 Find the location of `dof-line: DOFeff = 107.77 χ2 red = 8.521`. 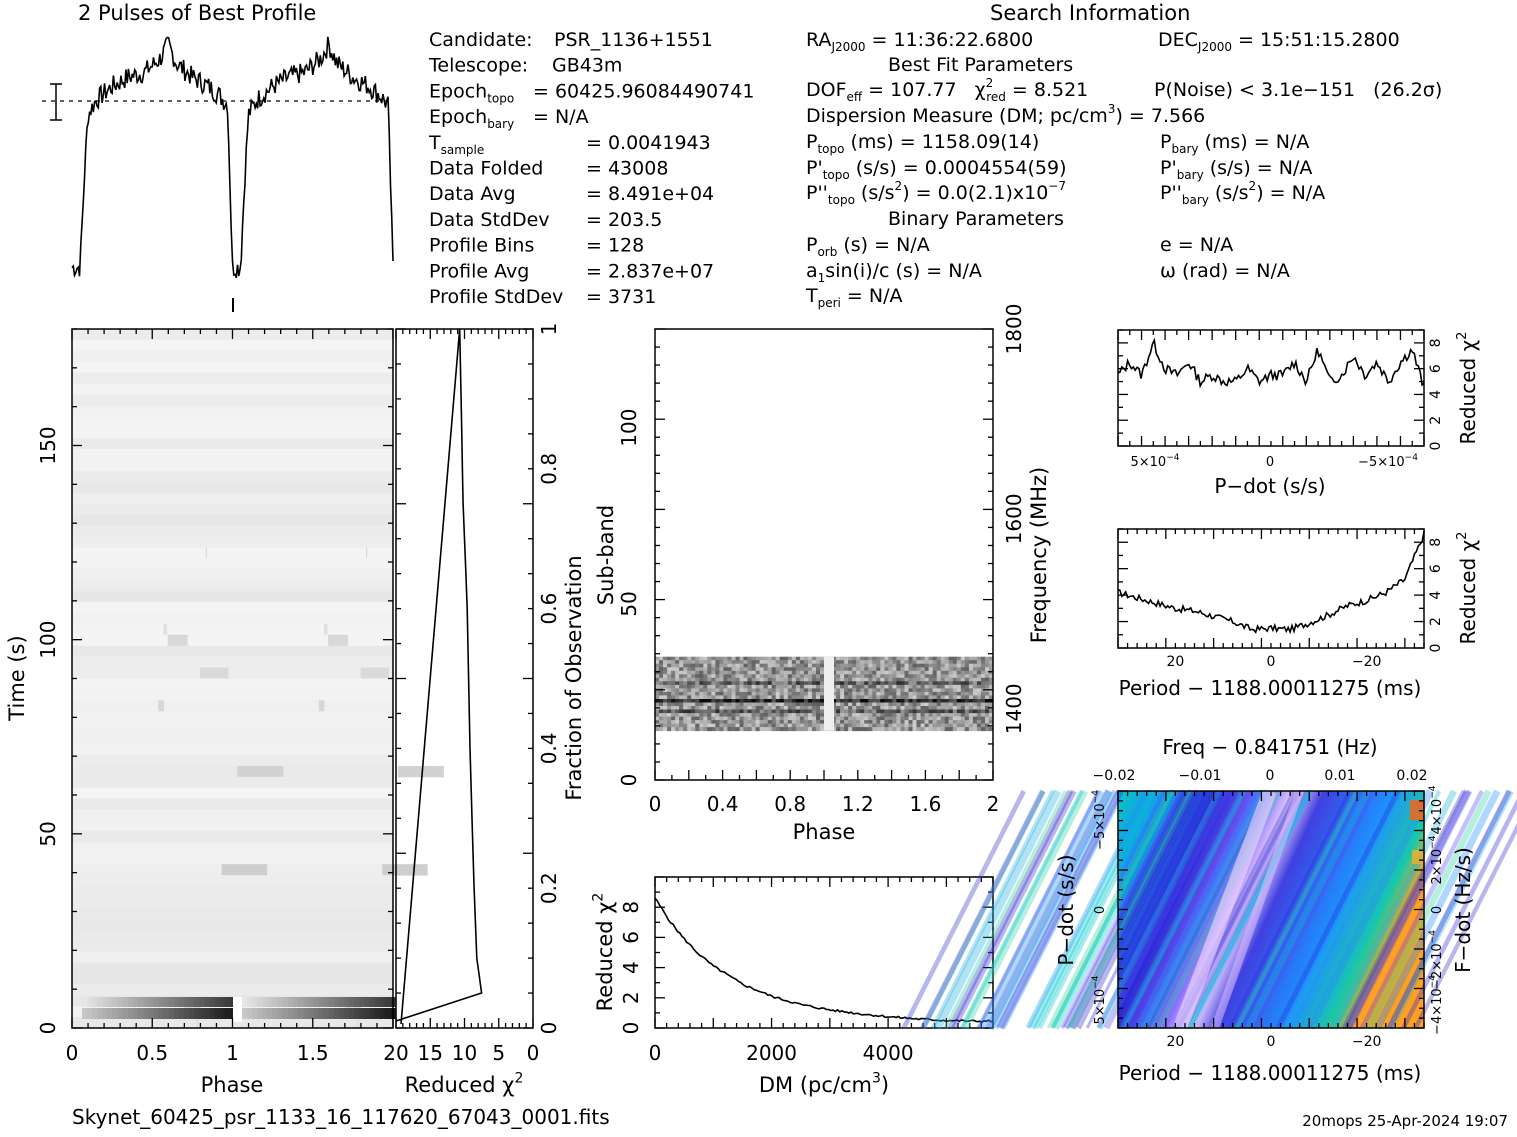

dof-line: DOFeff = 107.77 χ2 red = 8.521 is located at coordinates (947, 90).